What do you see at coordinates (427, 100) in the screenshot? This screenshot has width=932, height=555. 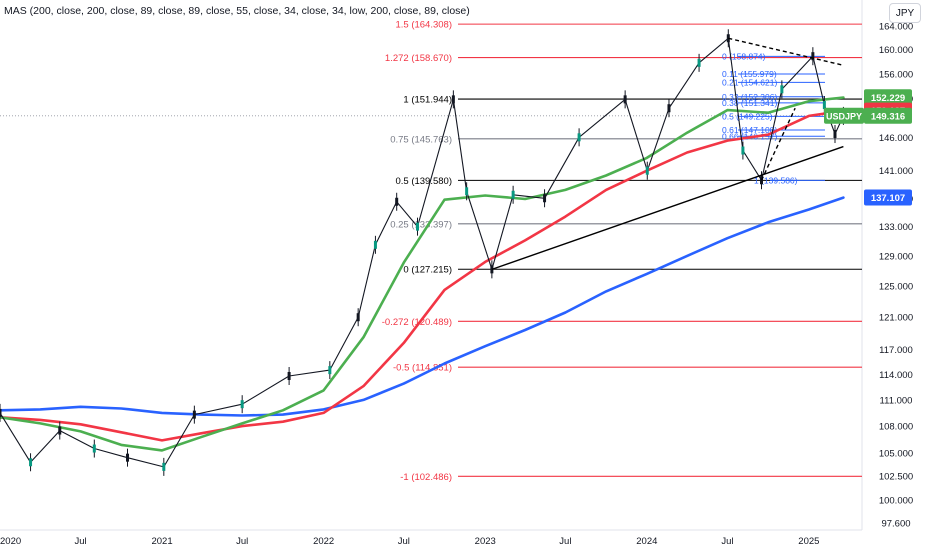 I see `fib-level-label: 1 (151.944)` at bounding box center [427, 100].